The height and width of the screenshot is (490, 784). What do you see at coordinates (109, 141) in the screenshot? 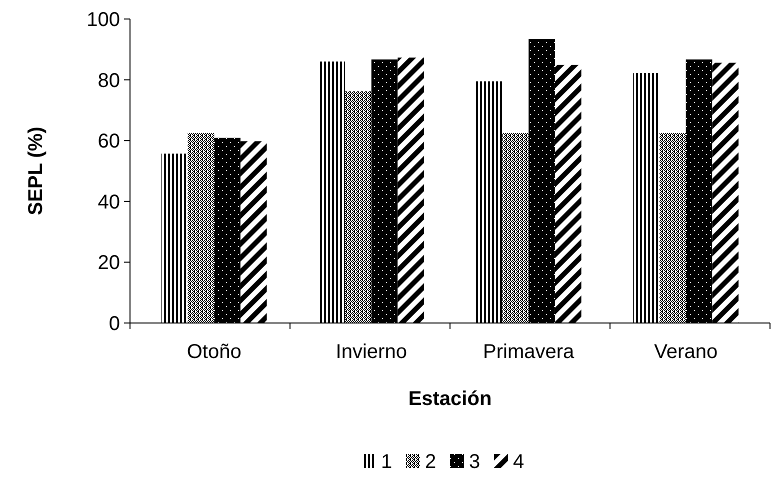
I see `y-tick-label: 60` at bounding box center [109, 141].